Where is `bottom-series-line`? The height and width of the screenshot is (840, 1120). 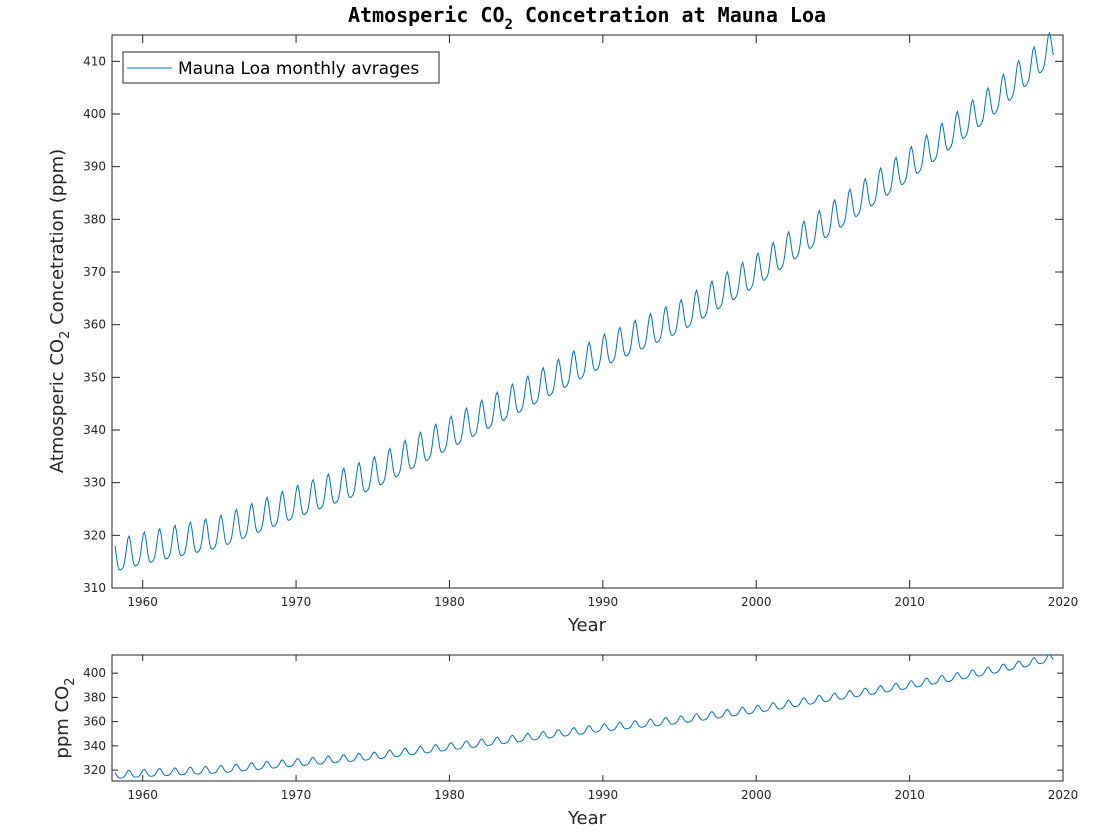
bottom-series-line is located at coordinates (584, 716).